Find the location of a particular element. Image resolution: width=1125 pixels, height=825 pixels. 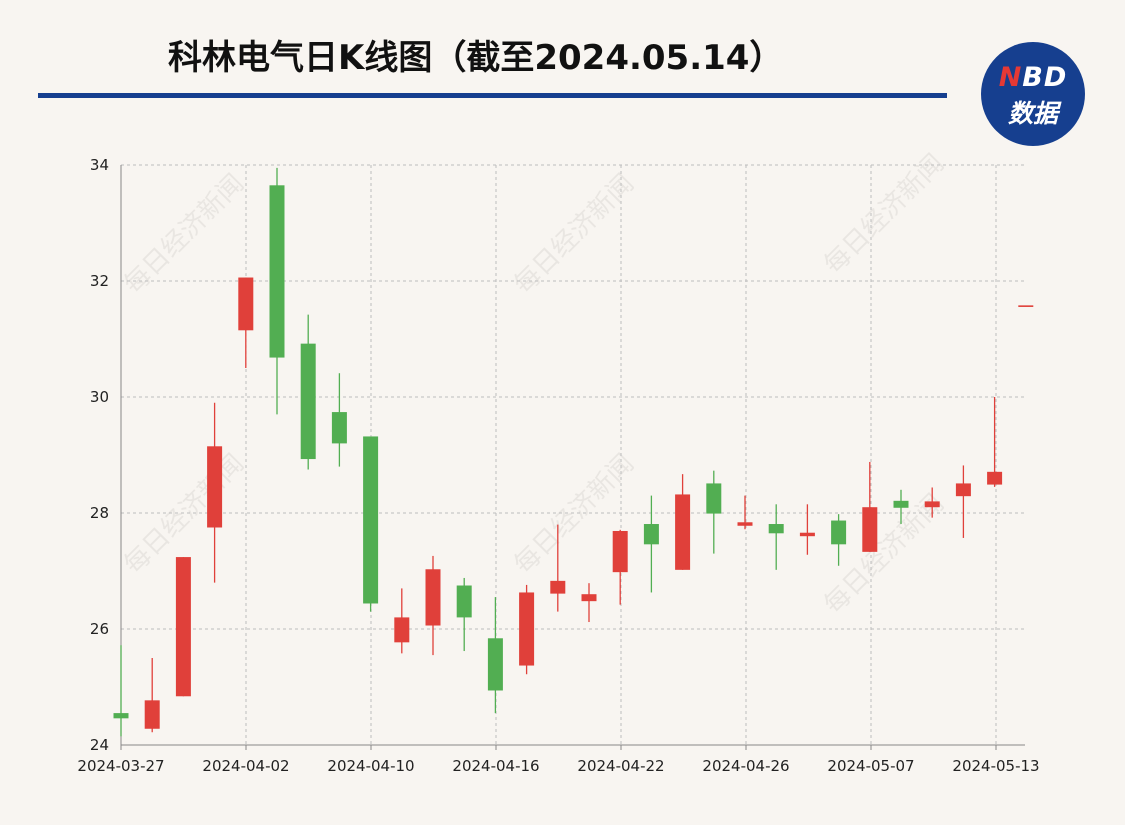

title-underline is located at coordinates (492, 95).